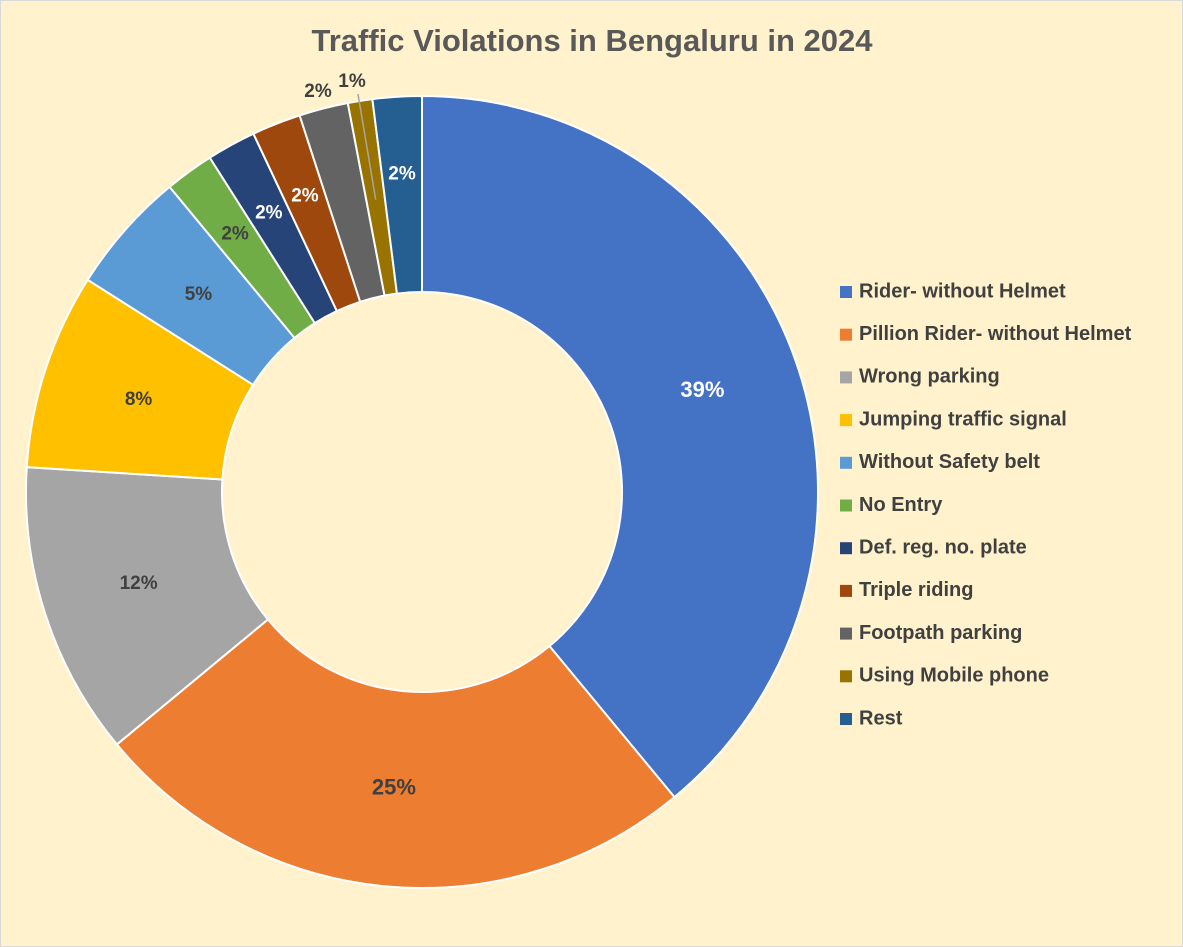  What do you see at coordinates (940, 633) in the screenshot?
I see `legend-label: Footpath parking` at bounding box center [940, 633].